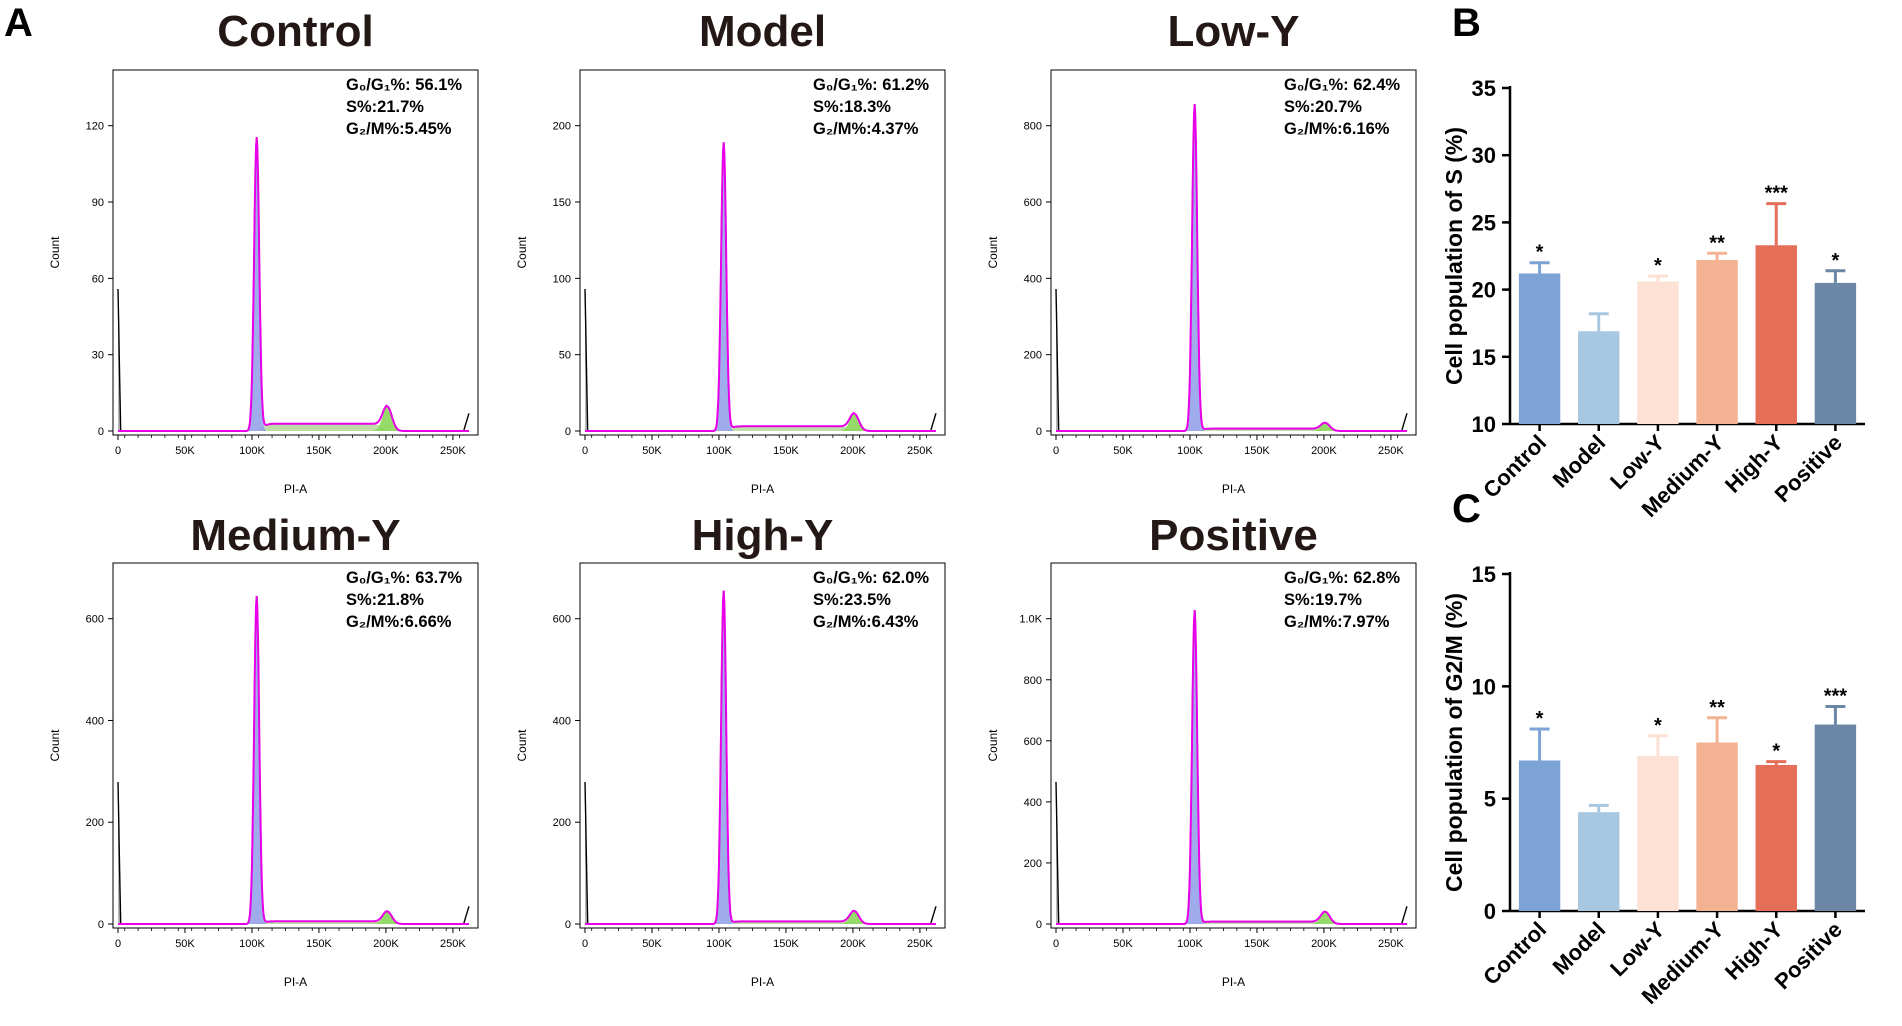  What do you see at coordinates (98, 279) in the screenshot?
I see `y-tick-label: 60` at bounding box center [98, 279].